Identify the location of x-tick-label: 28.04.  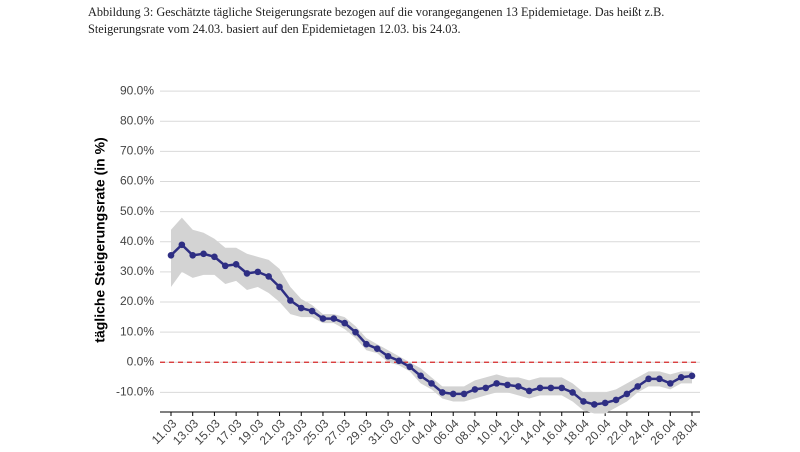
(684, 431).